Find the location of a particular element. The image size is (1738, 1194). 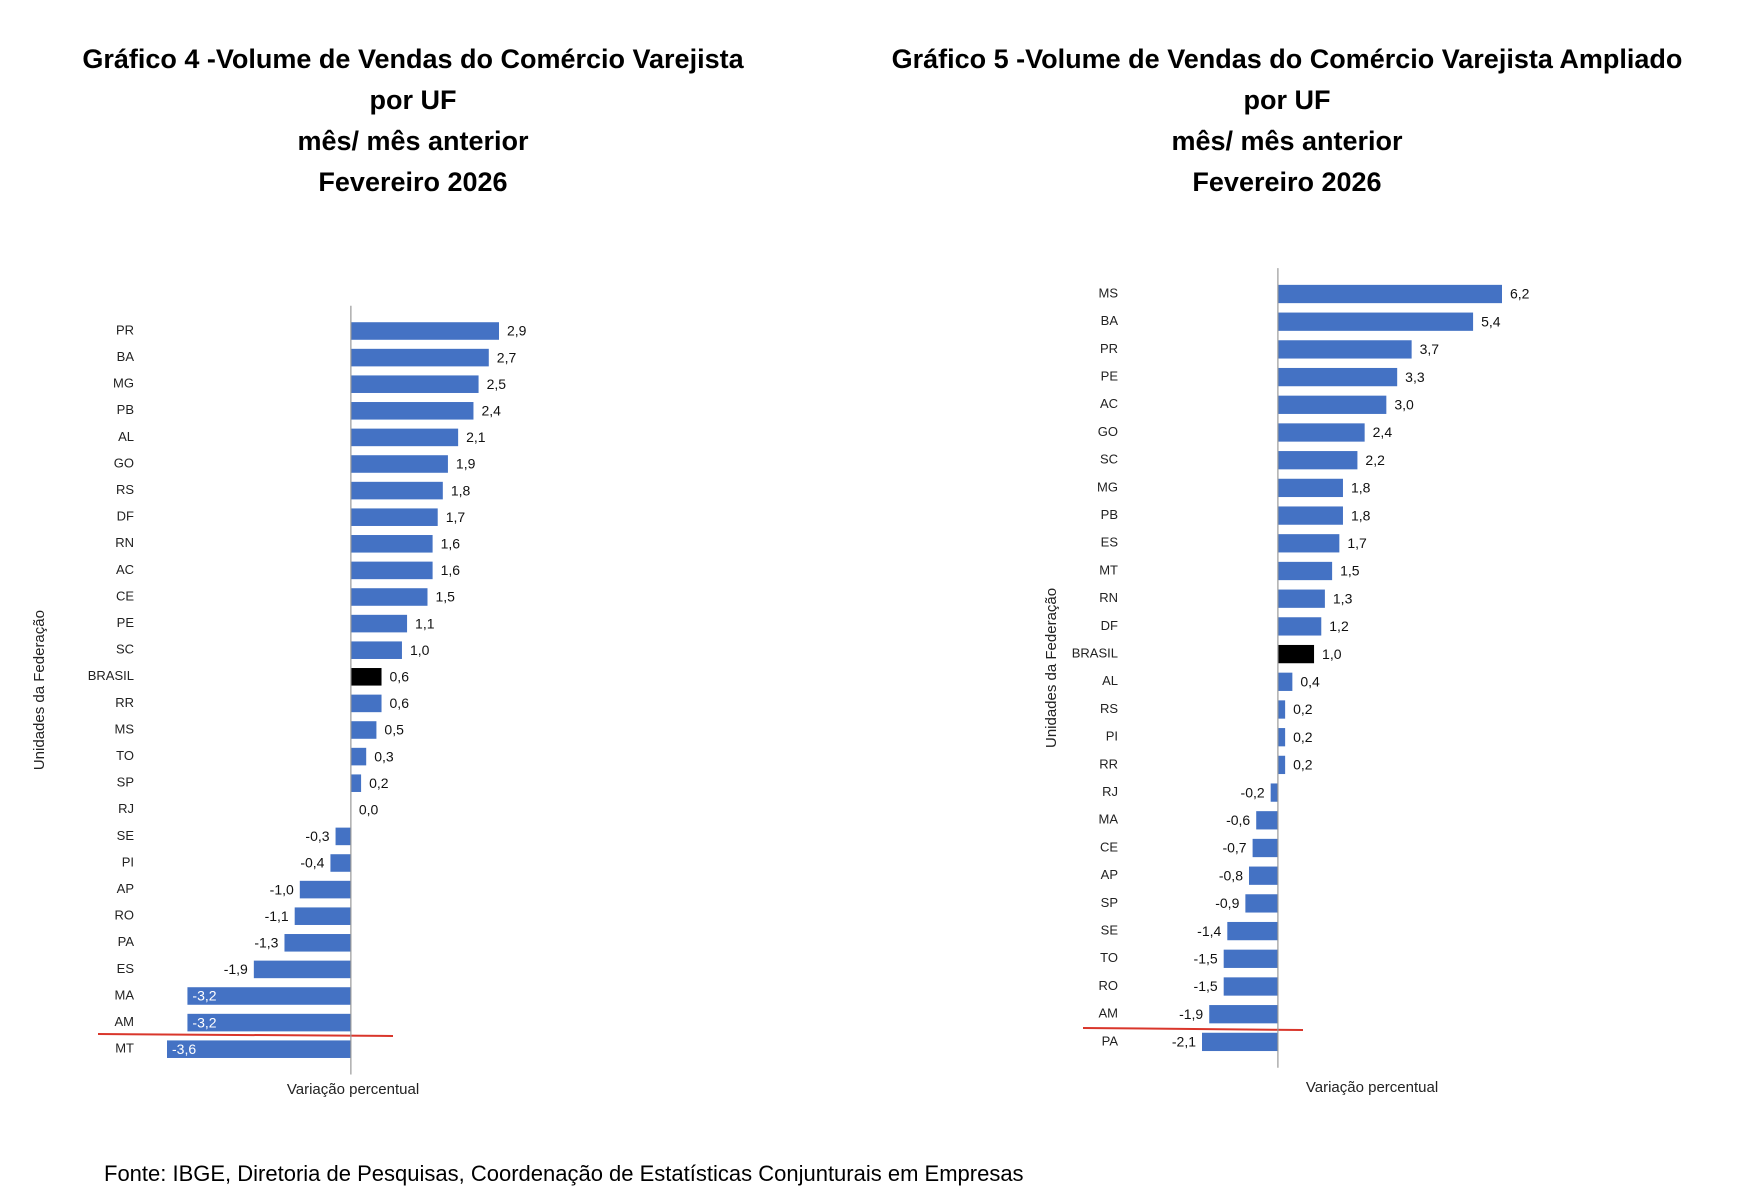

data-label: 2,9 is located at coordinates (517, 331).